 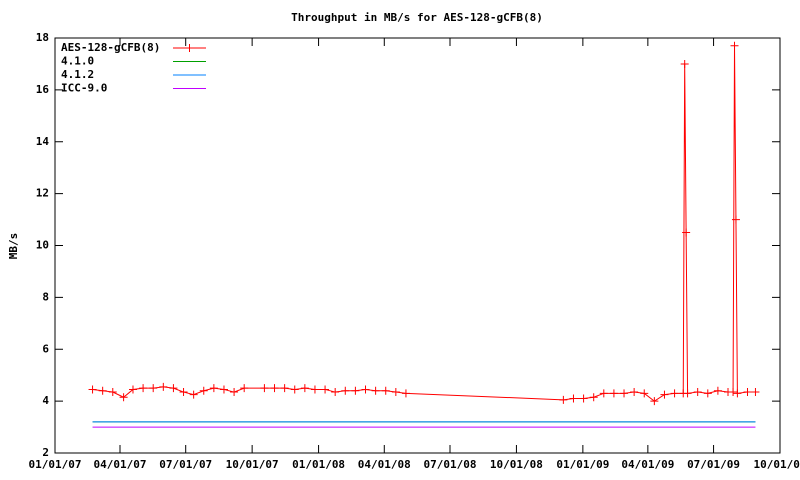 What do you see at coordinates (77, 61) in the screenshot?
I see `legend-label: 4.1.0` at bounding box center [77, 61].